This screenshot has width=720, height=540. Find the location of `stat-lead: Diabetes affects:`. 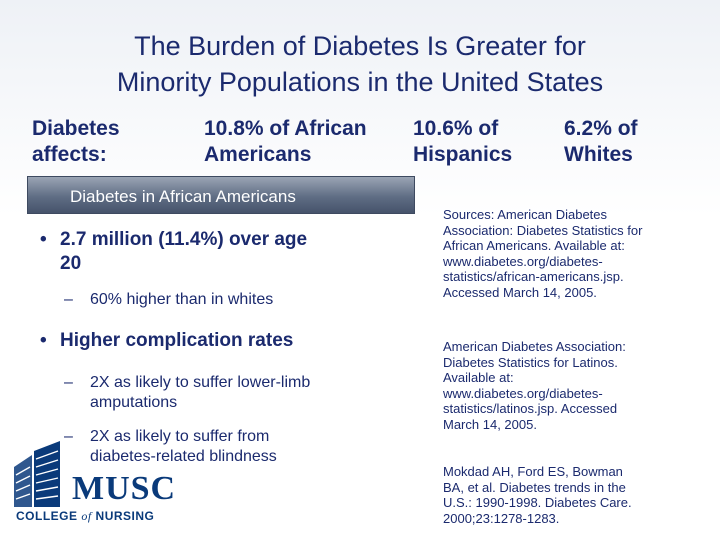

stat-lead: Diabetes affects: is located at coordinates (76, 142).